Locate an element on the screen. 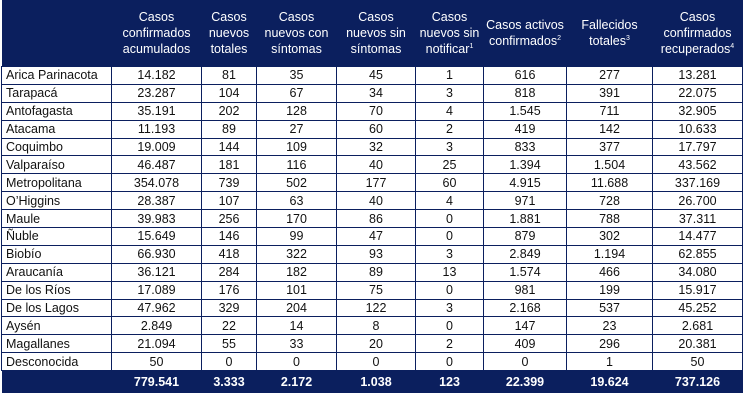 This screenshot has height=419, width=743. total-cell is located at coordinates (56, 382).